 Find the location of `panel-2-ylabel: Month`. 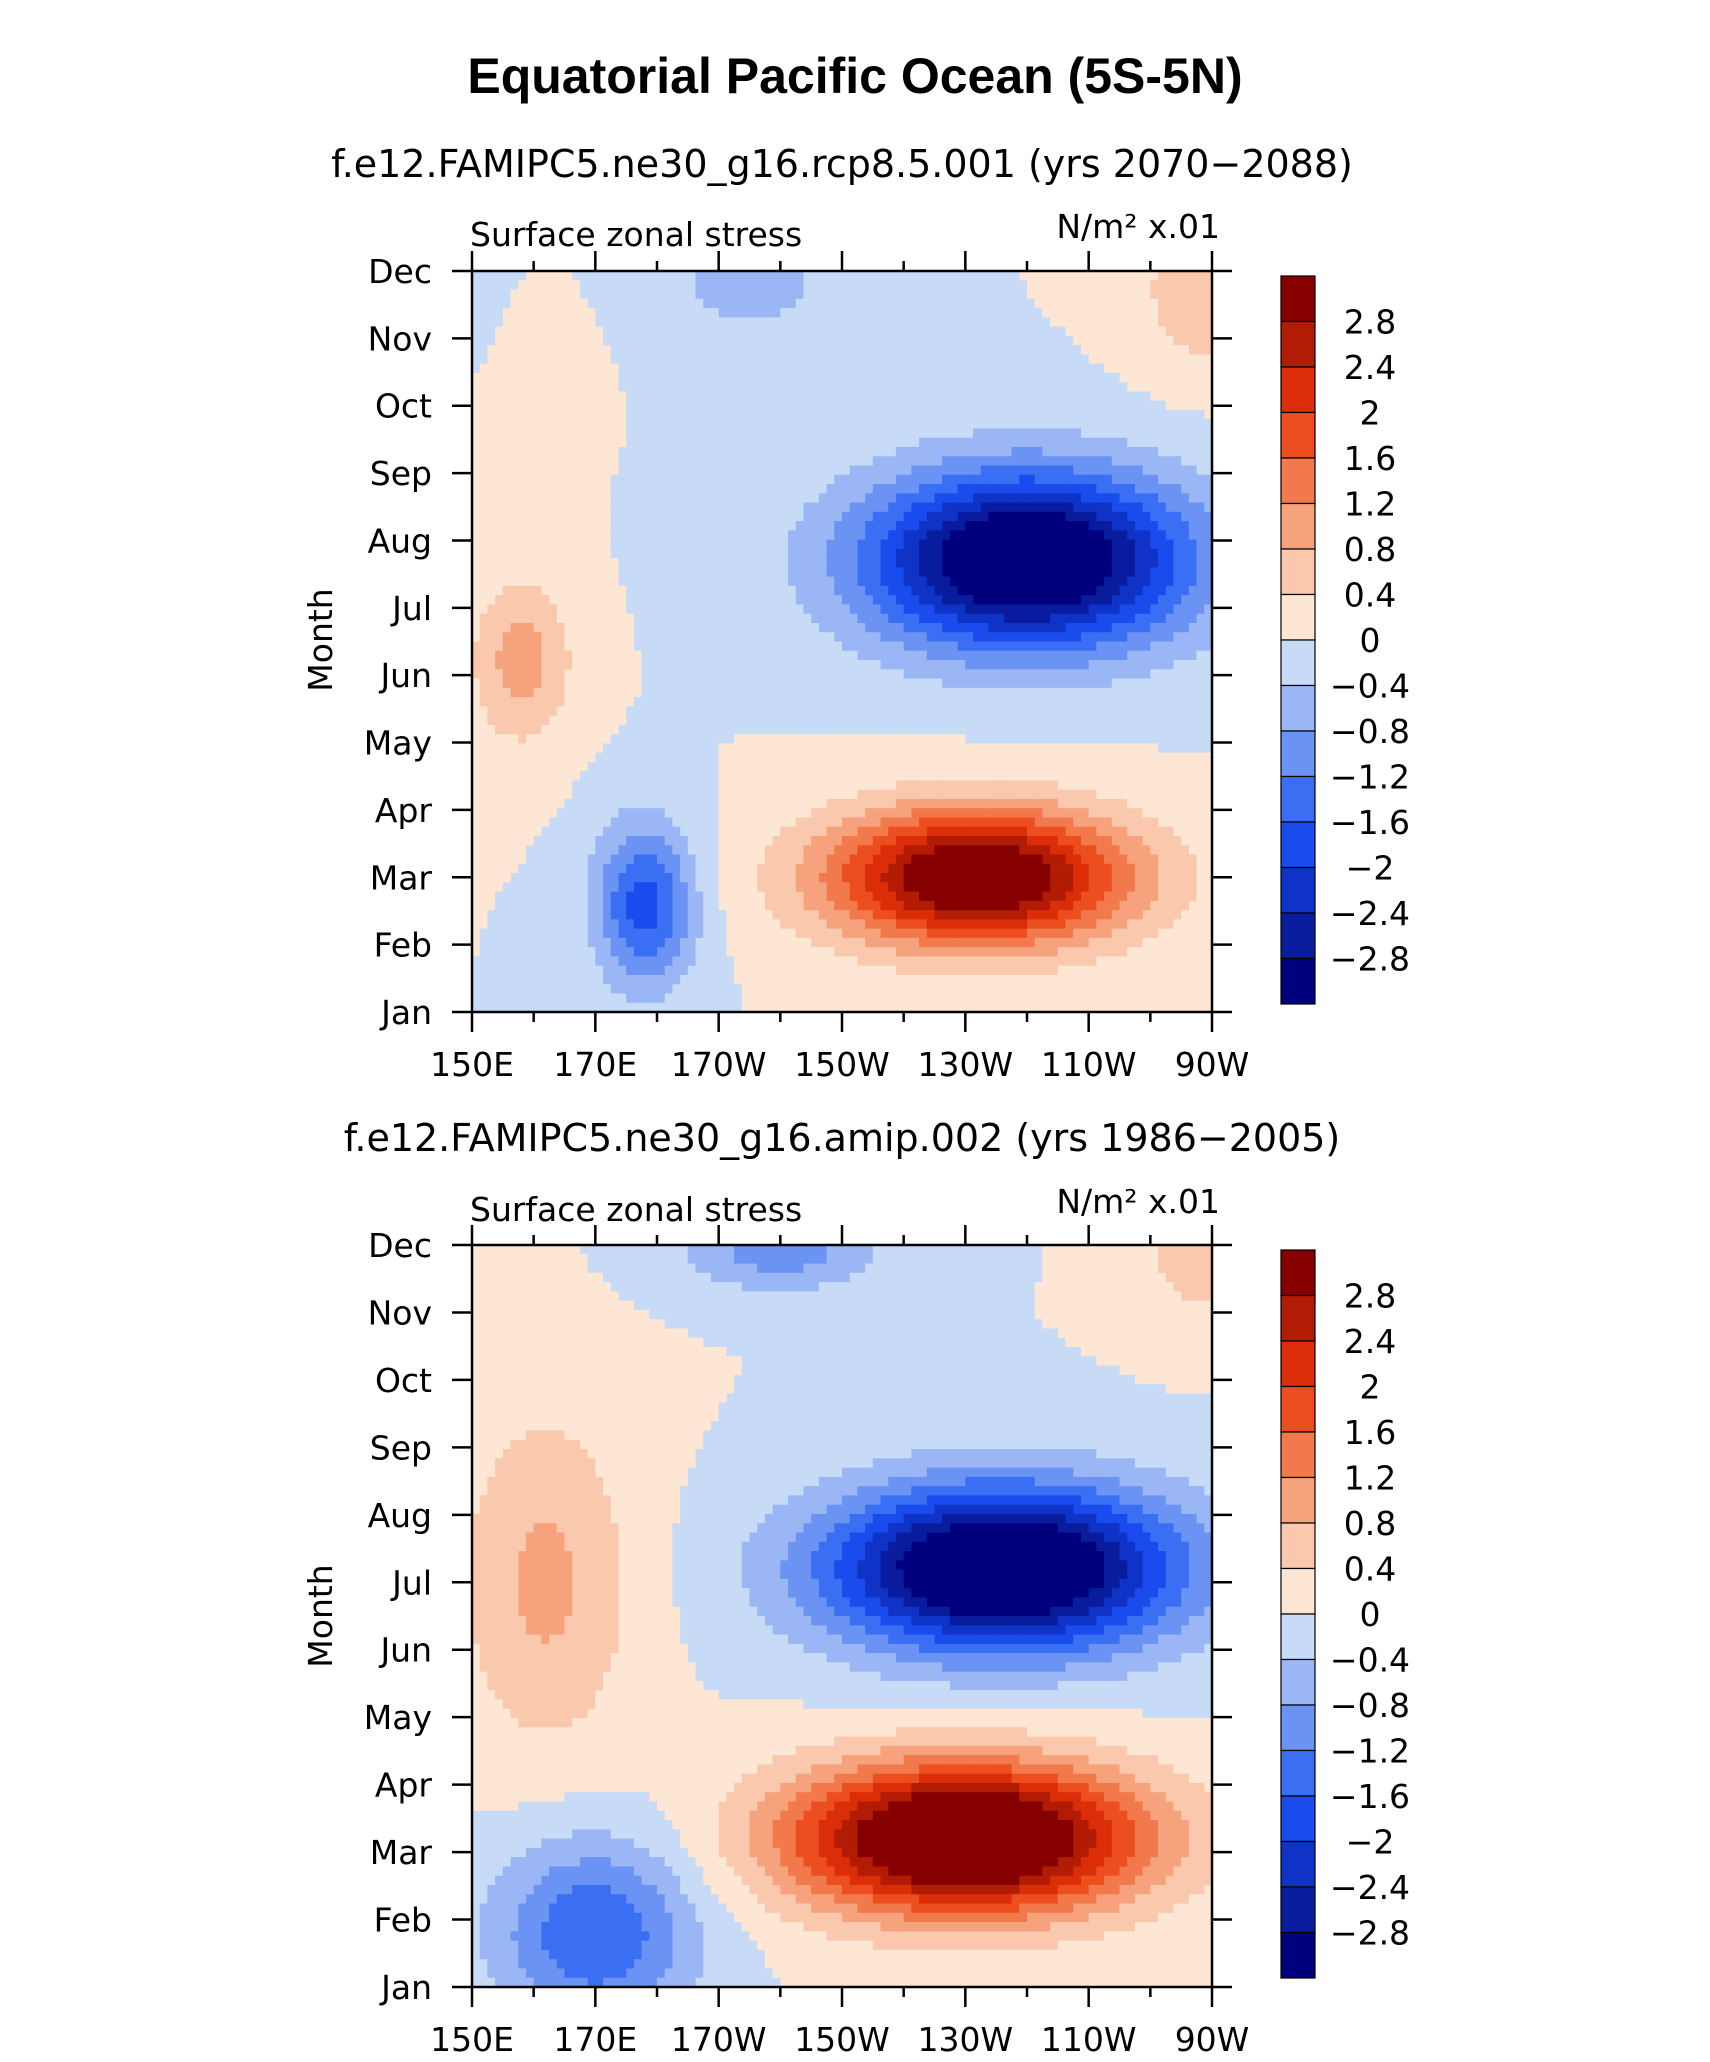

panel-2-ylabel: Month is located at coordinates (320, 1615).